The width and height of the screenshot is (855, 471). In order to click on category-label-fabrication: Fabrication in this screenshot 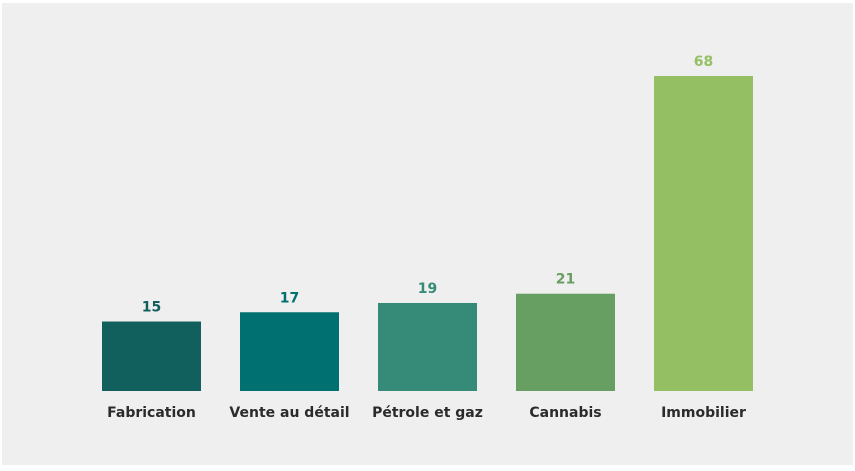, I will do `click(151, 413)`.